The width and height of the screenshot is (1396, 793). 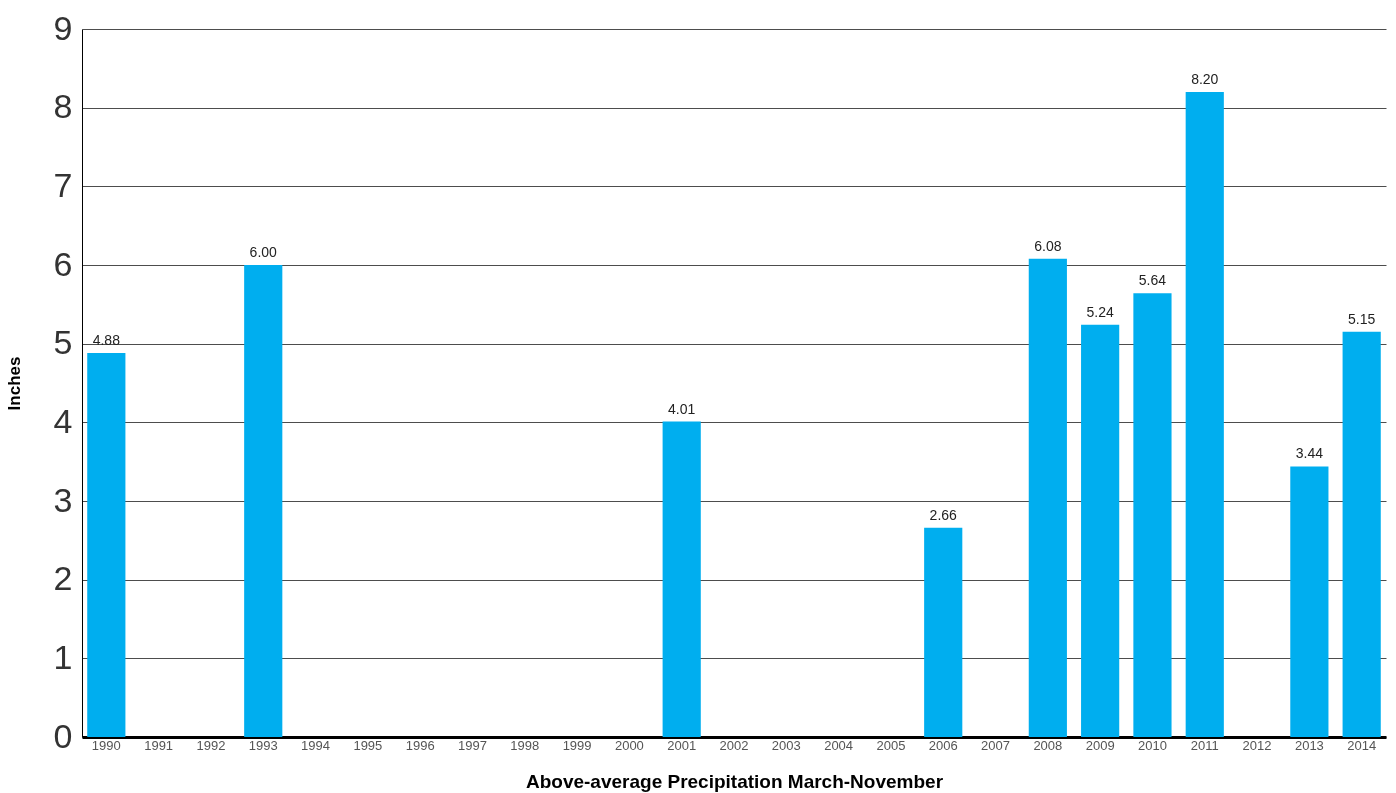 I want to click on y-tick-label: 6, so click(x=63, y=263).